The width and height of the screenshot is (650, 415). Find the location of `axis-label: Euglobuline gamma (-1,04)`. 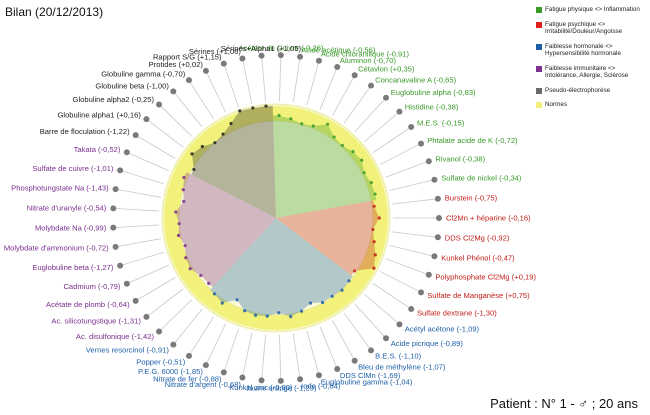

axis-label: Euglobuline gamma (-1,04) is located at coordinates (367, 381).